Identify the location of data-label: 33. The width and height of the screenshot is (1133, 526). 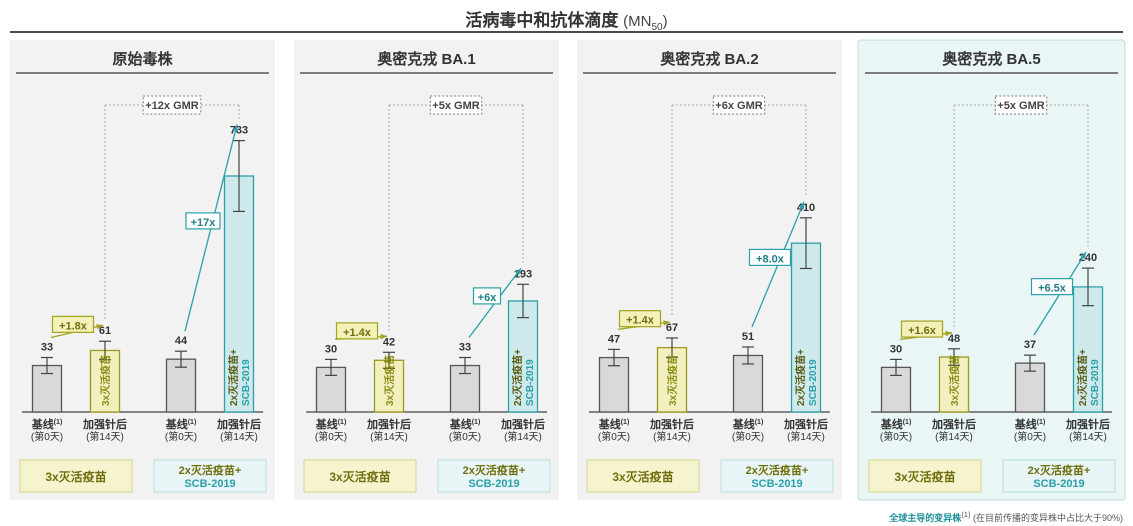
(47, 348).